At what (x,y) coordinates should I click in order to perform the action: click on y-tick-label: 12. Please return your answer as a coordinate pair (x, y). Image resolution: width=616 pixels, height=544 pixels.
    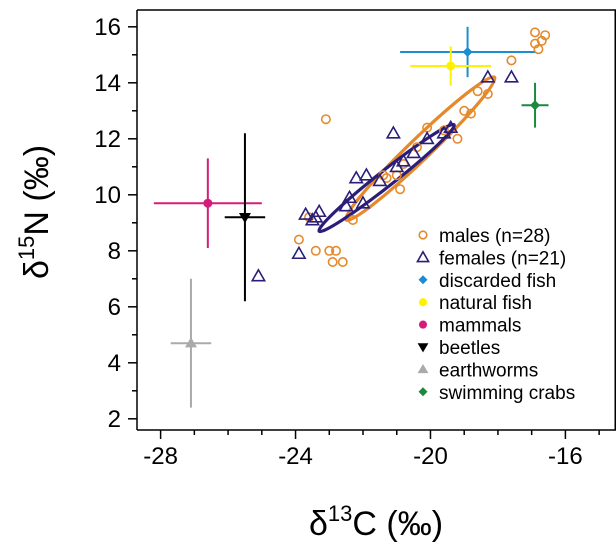
    Looking at the image, I should click on (107, 139).